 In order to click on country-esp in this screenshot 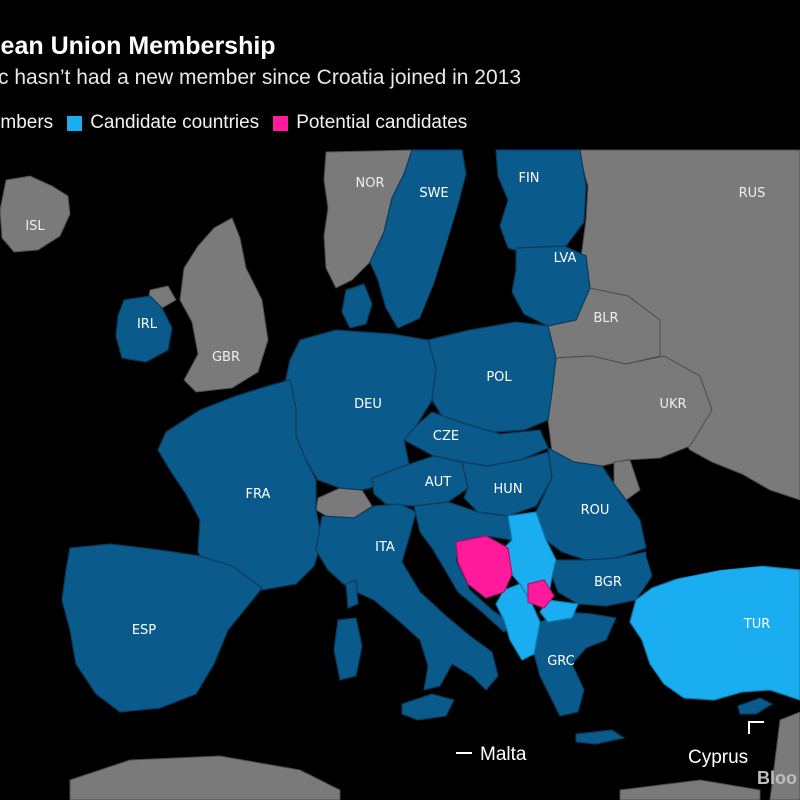, I will do `click(162, 628)`.